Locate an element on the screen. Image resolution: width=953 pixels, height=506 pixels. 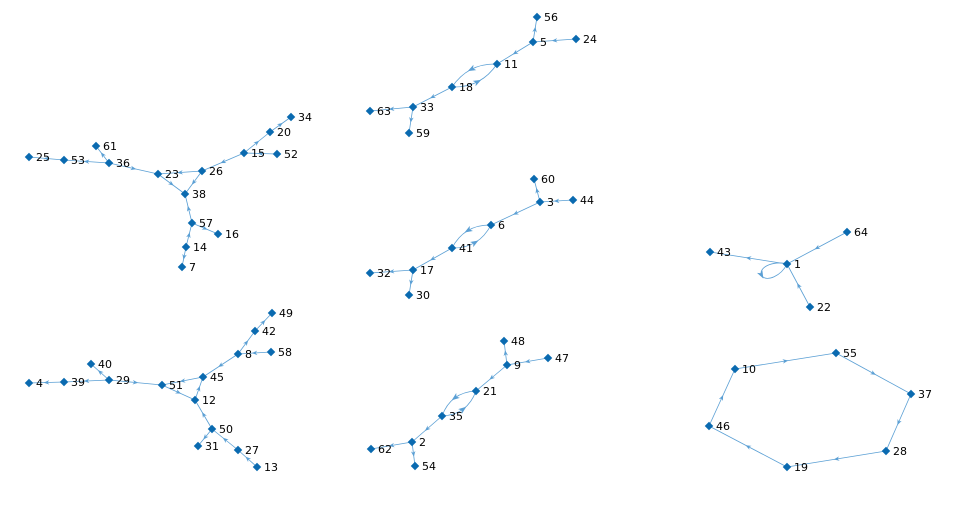
node-label: 20 is located at coordinates (284, 132).